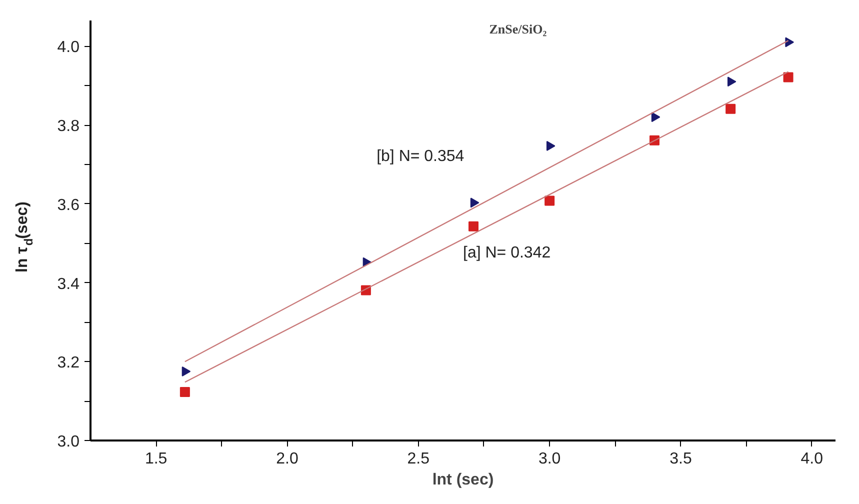 The width and height of the screenshot is (859, 504). Describe the element at coordinates (68, 205) in the screenshot. I see `y-tick-label: 3.6` at that location.